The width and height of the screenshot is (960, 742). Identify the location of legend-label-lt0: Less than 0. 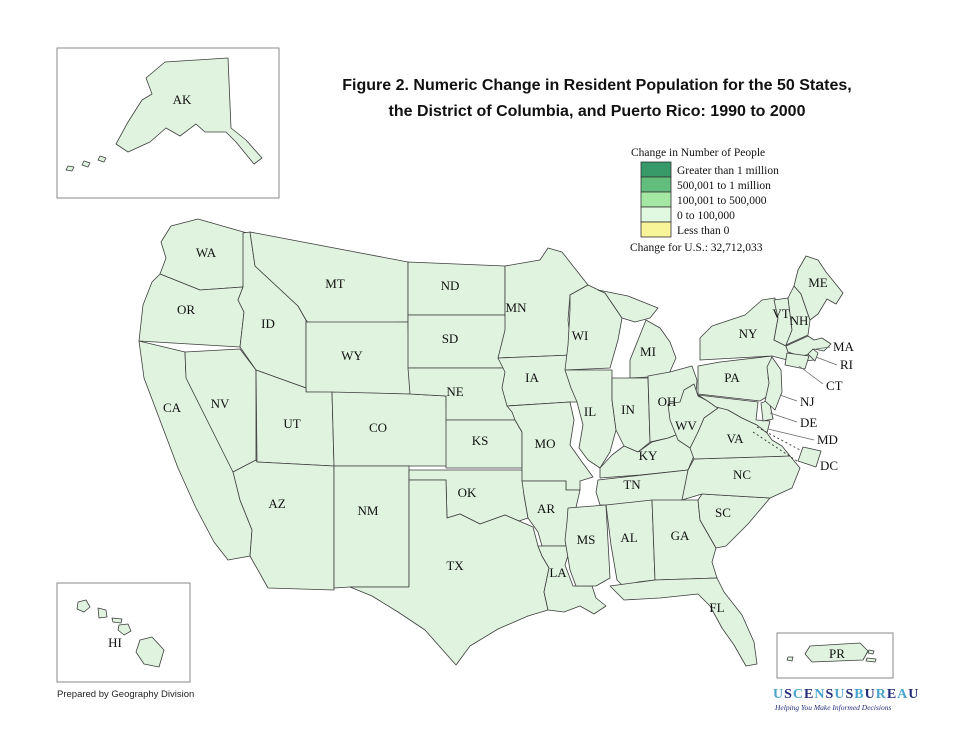
(703, 231).